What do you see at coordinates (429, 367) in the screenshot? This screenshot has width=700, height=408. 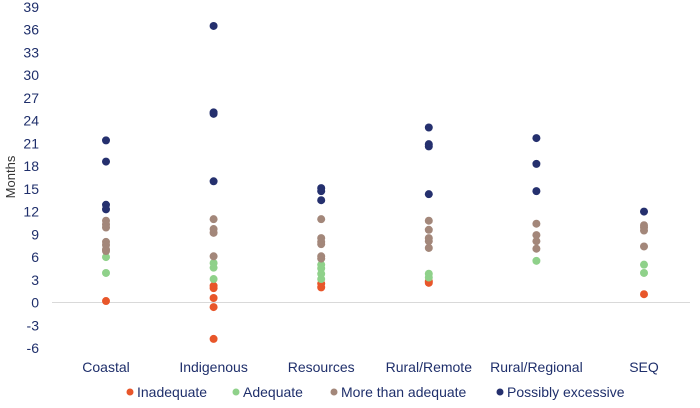 I see `x-category-label: Rural/Remote` at bounding box center [429, 367].